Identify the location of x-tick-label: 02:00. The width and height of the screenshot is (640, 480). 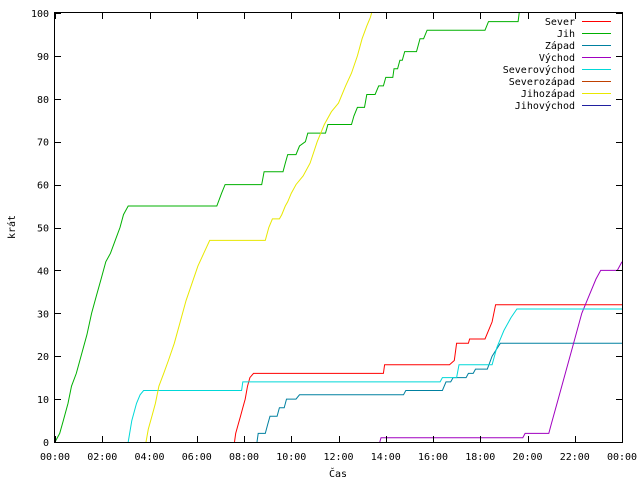
(102, 457).